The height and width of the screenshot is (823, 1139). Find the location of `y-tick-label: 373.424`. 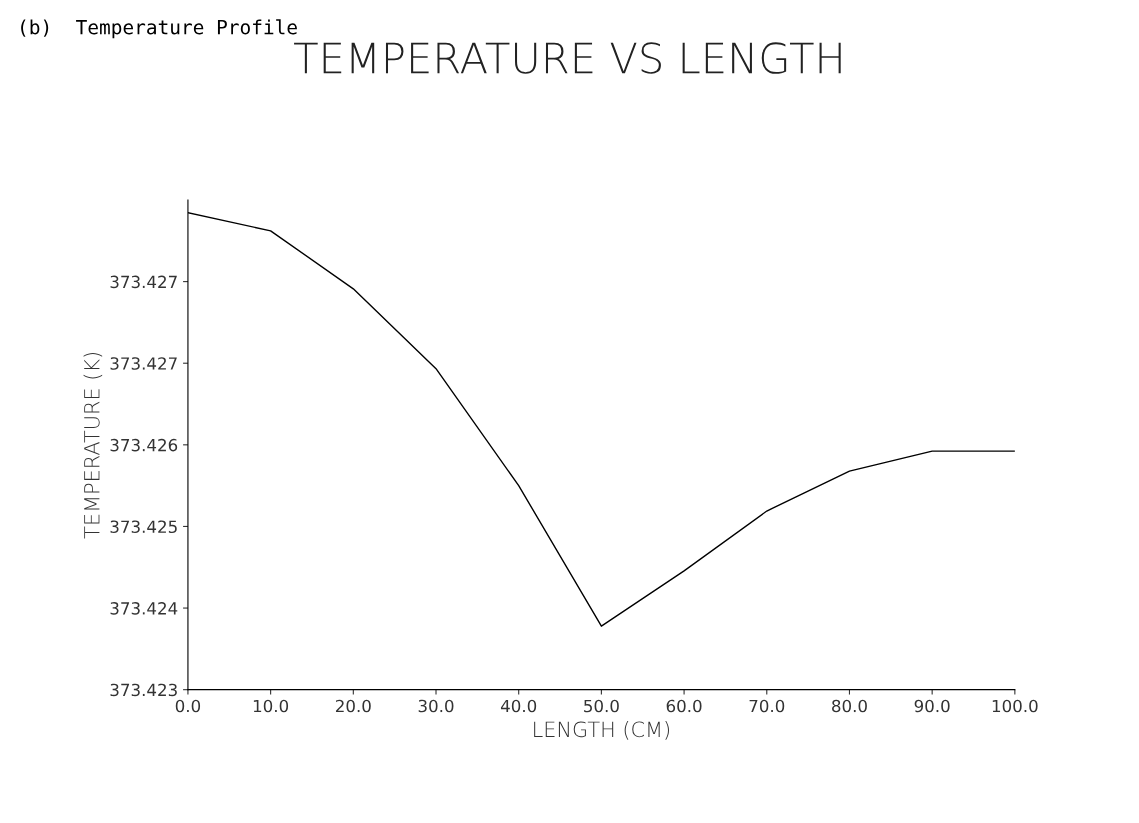

y-tick-label: 373.424 is located at coordinates (144, 608).